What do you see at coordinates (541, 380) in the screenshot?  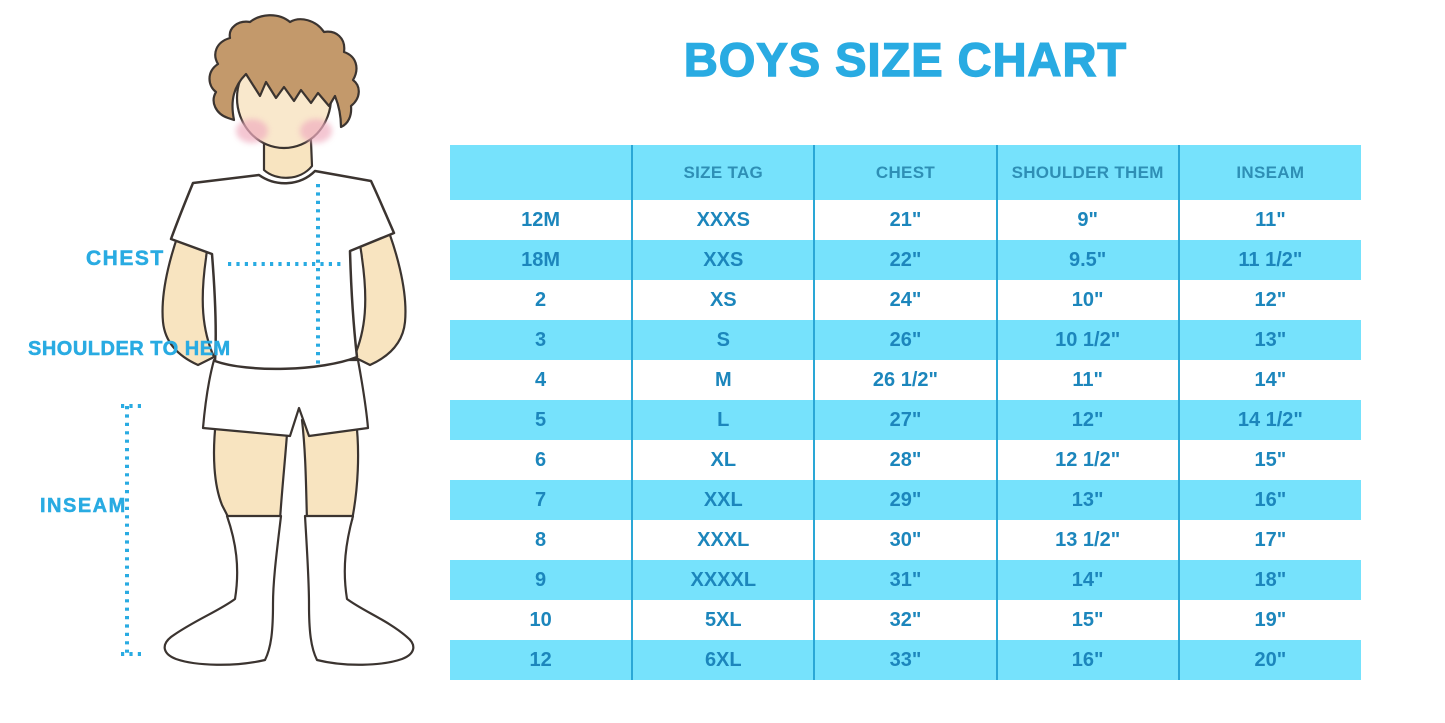 I see `table-cell: 4` at bounding box center [541, 380].